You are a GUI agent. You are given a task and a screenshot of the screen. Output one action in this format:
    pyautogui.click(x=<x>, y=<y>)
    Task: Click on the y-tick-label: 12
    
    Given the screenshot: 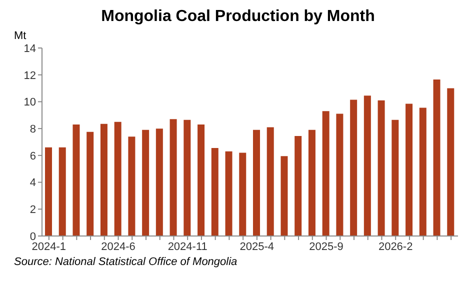 What is the action you would take?
    pyautogui.click(x=30, y=76)
    